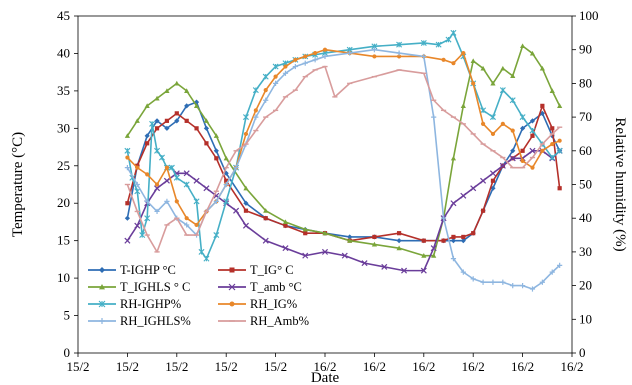 This screenshot has height=385, width=632. Describe the element at coordinates (276, 287) in the screenshot. I see `legend-label: T_amb °C` at that location.